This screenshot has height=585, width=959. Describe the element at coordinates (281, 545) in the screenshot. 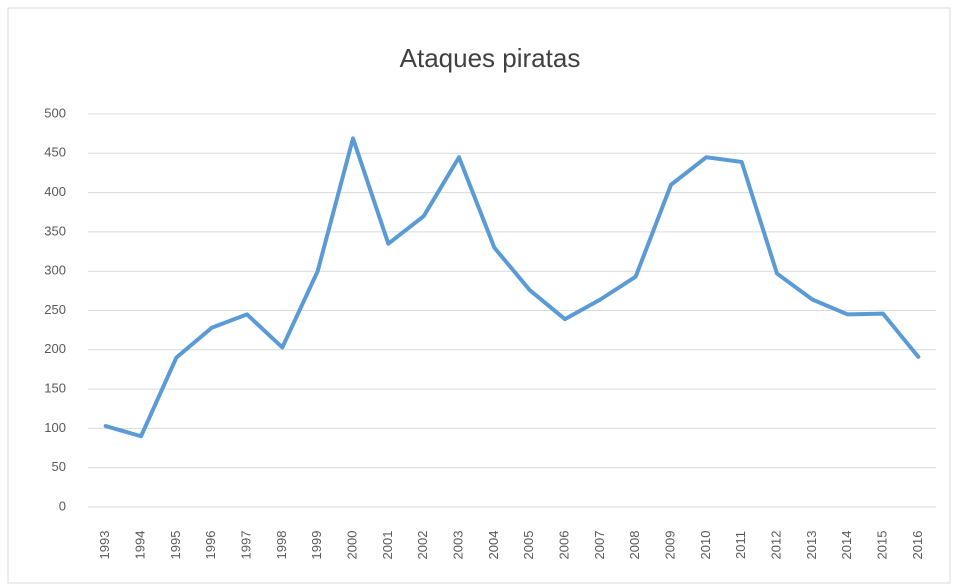

I see `x-tick-label: 1998` at that location.